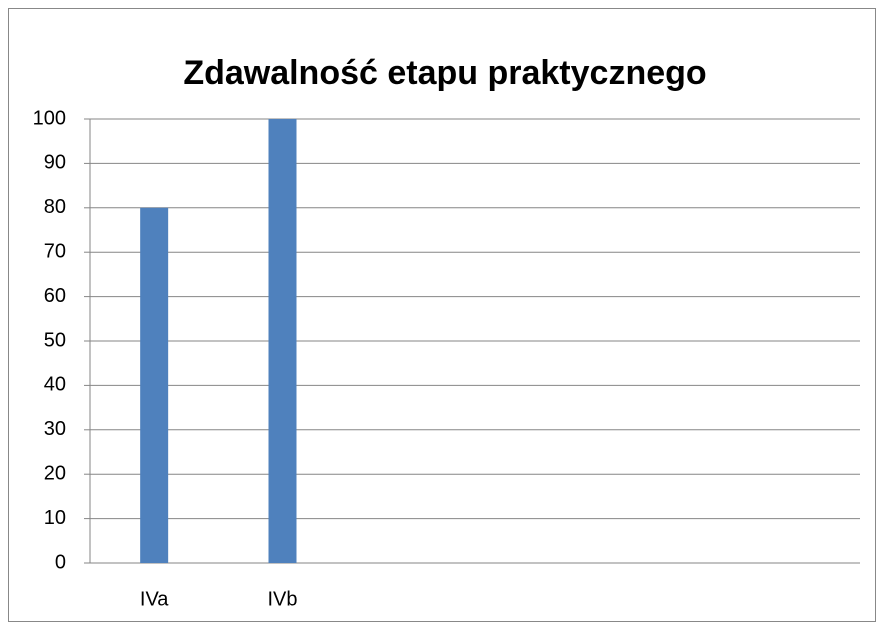 This screenshot has width=877, height=623. Describe the element at coordinates (55, 385) in the screenshot. I see `y-tick-label: 40` at that location.